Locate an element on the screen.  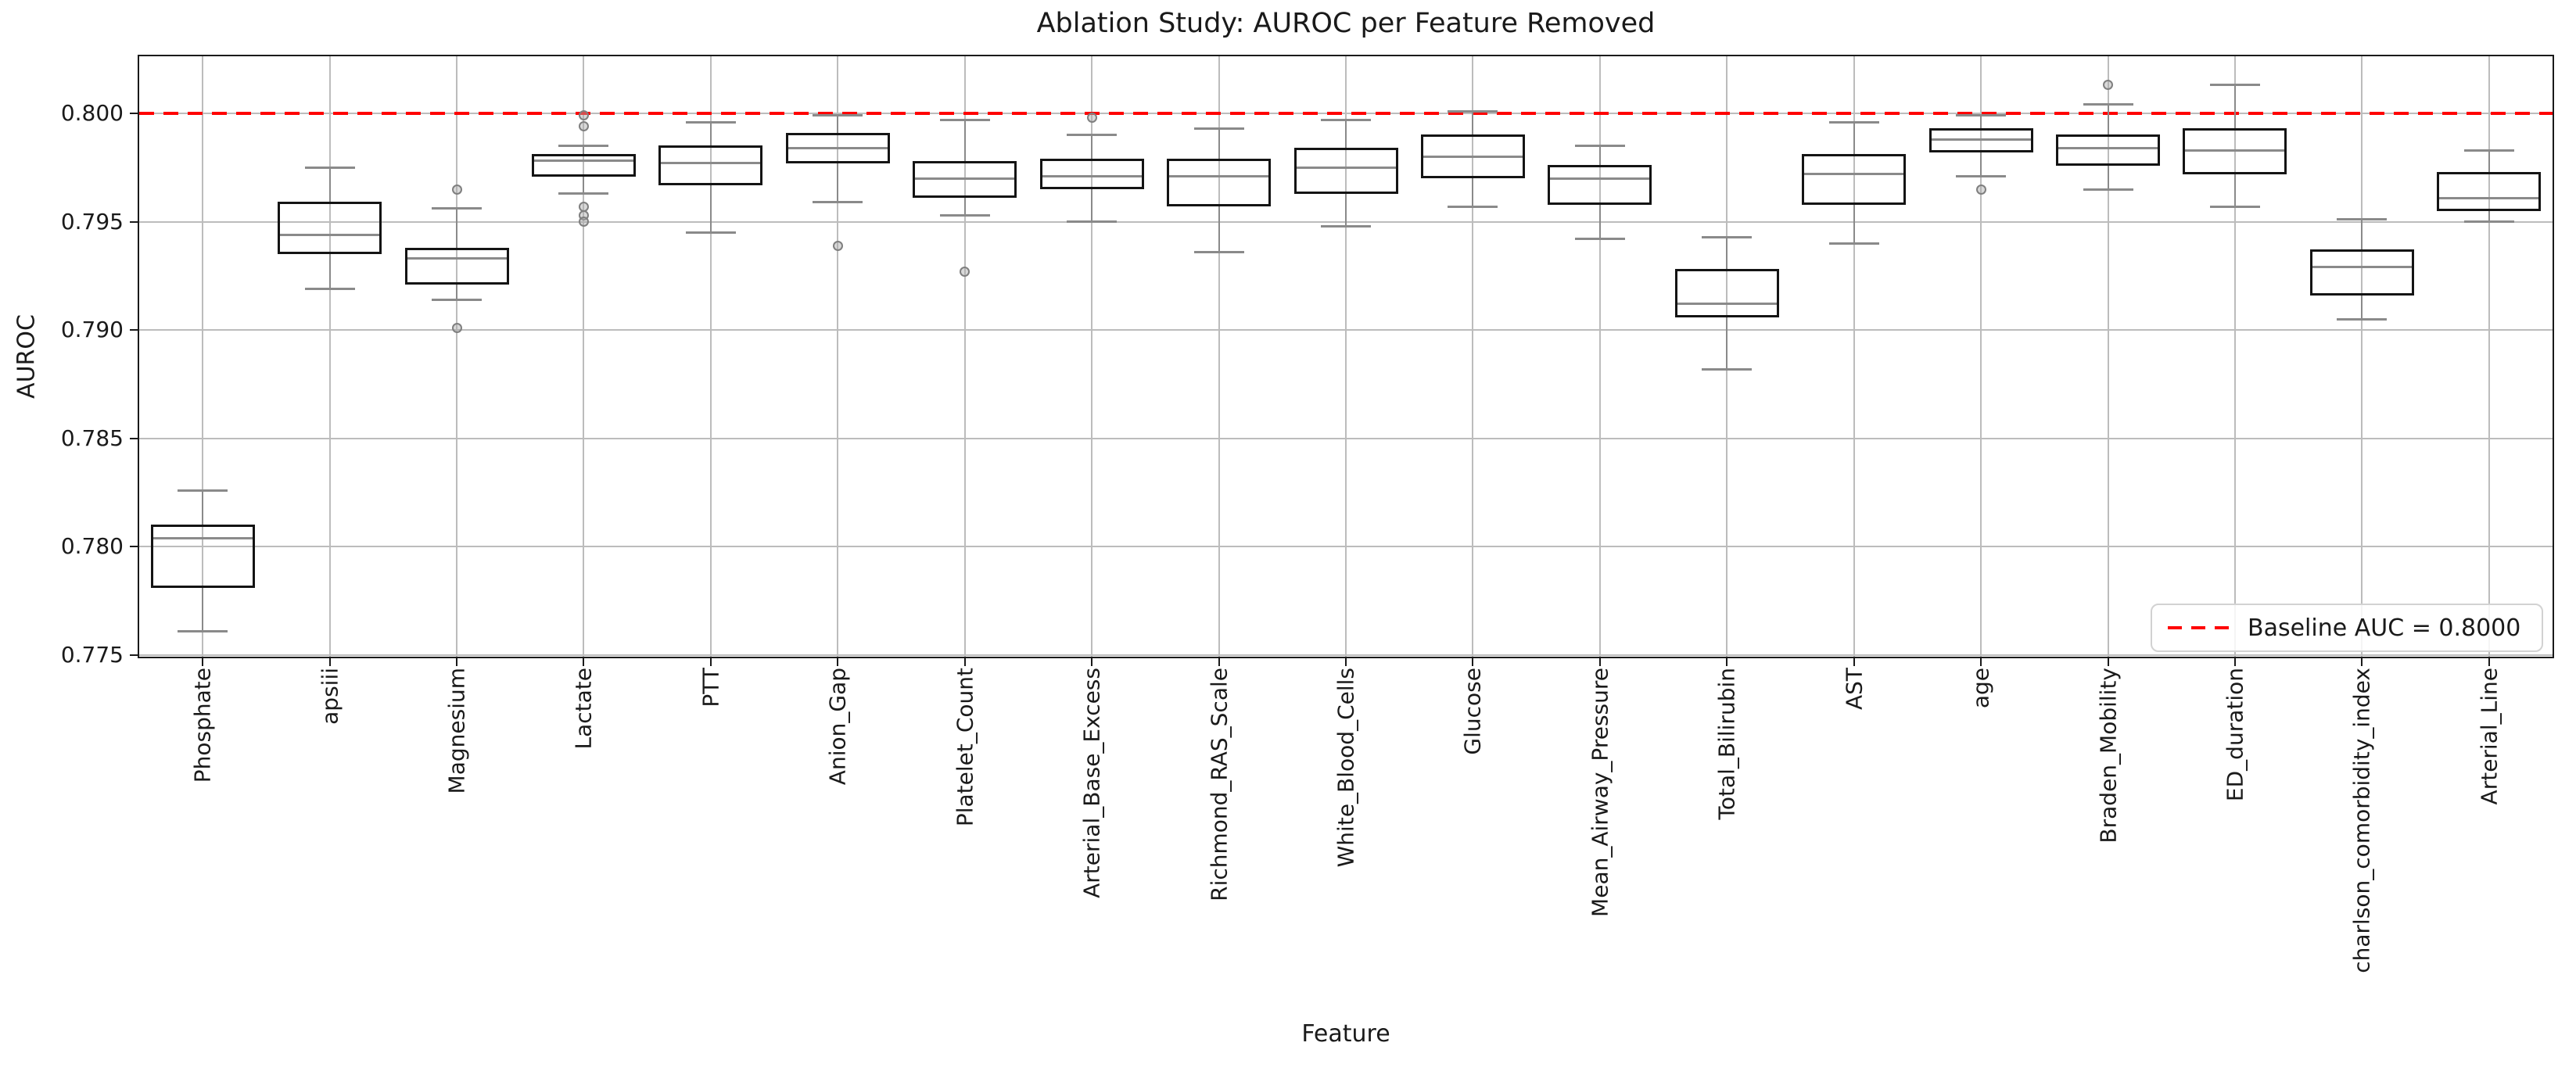
y-tick-label: 0.790 is located at coordinates (92, 330).